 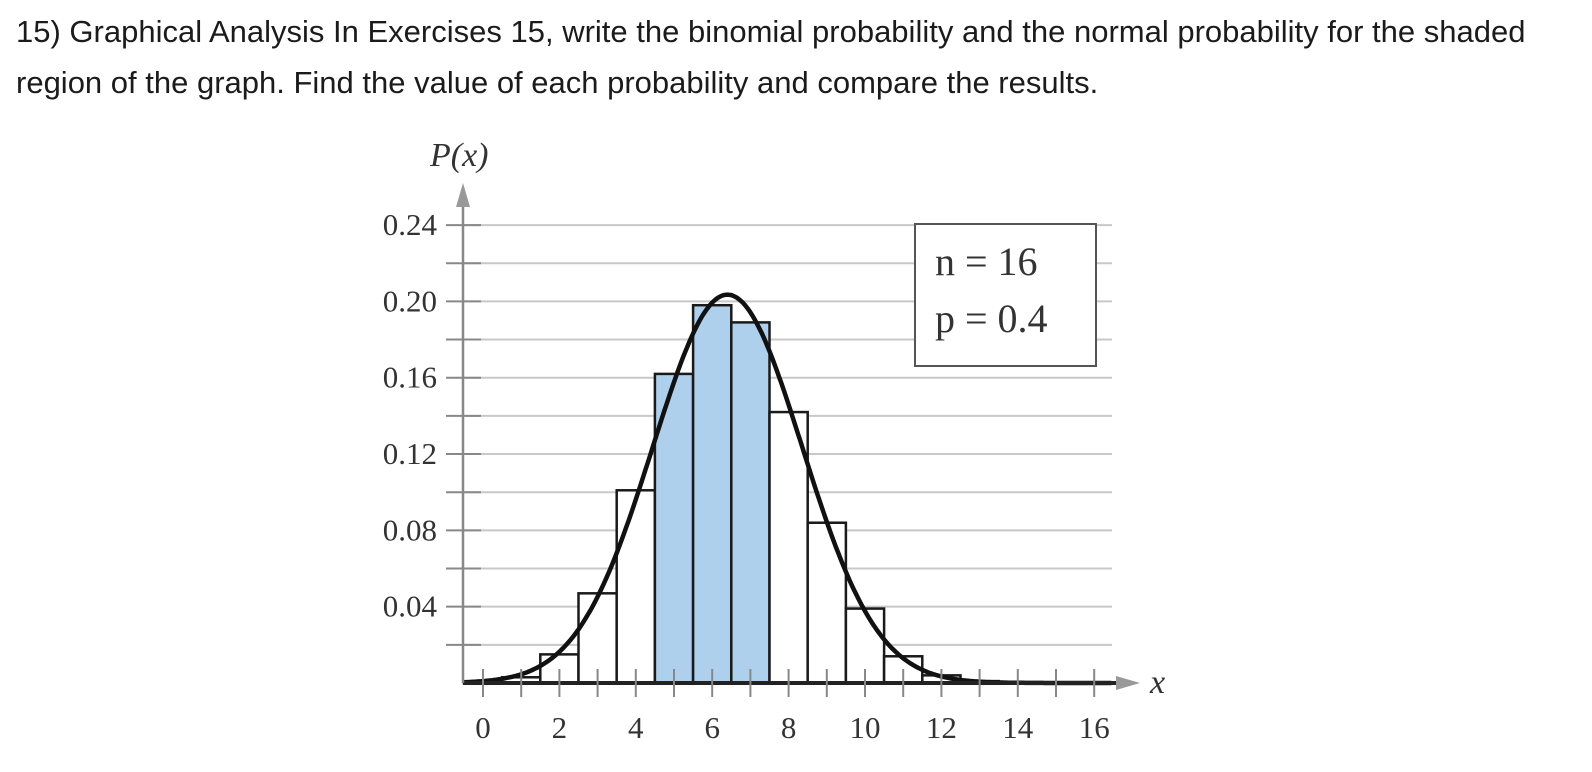 I want to click on y-axis-arrow, so click(x=463, y=195).